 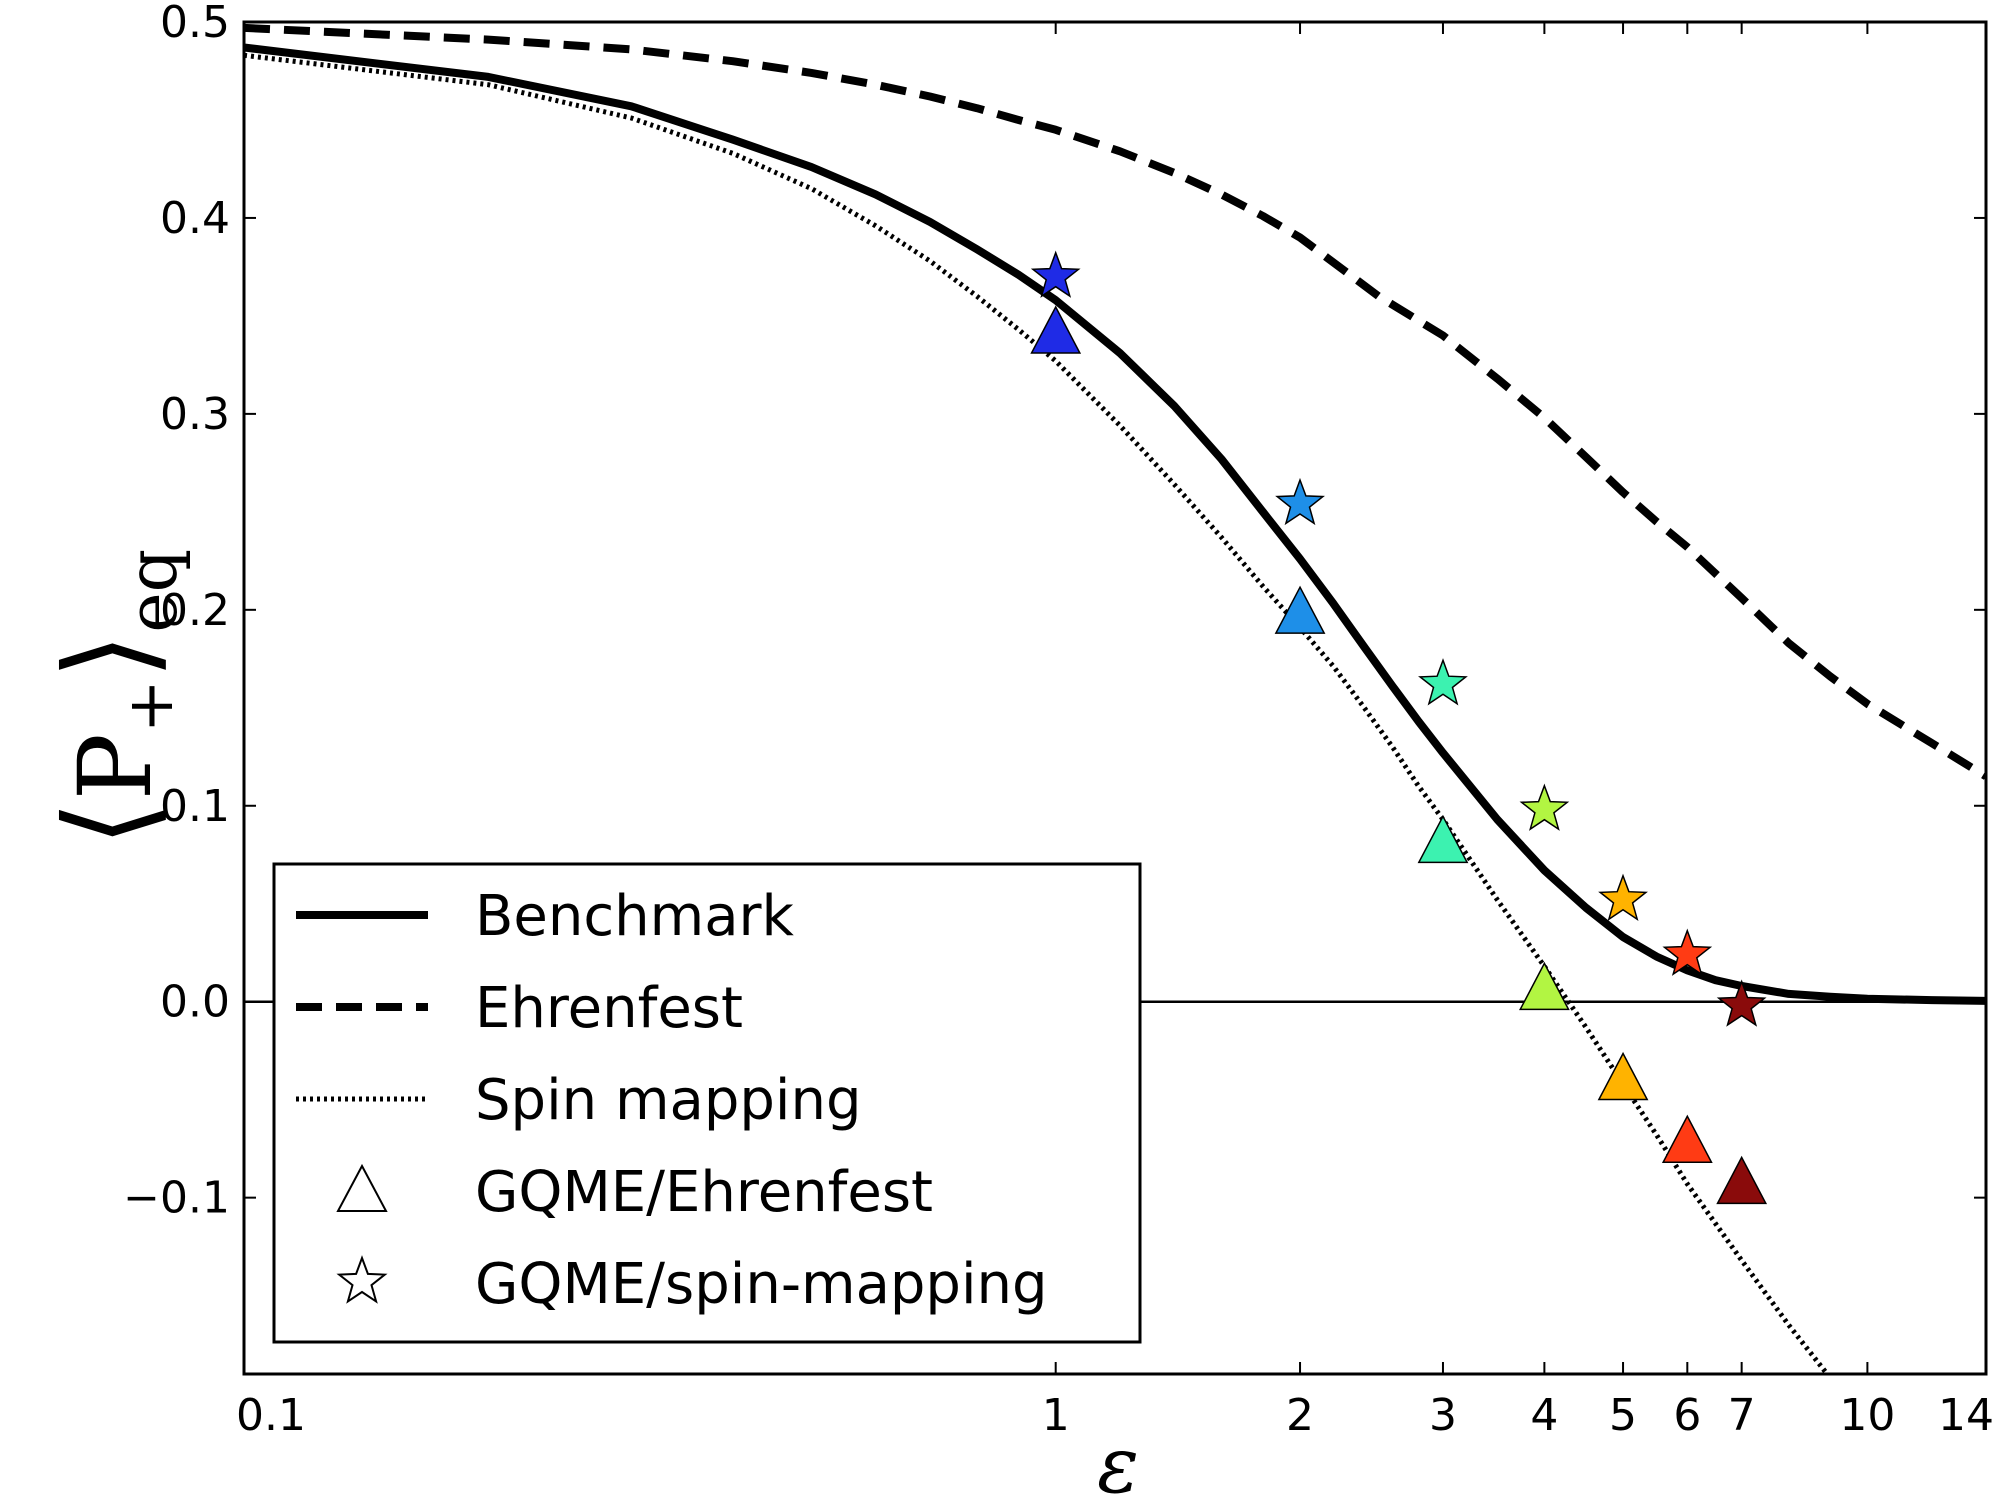 What do you see at coordinates (362, 1279) in the screenshot?
I see `legend-star-icon` at bounding box center [362, 1279].